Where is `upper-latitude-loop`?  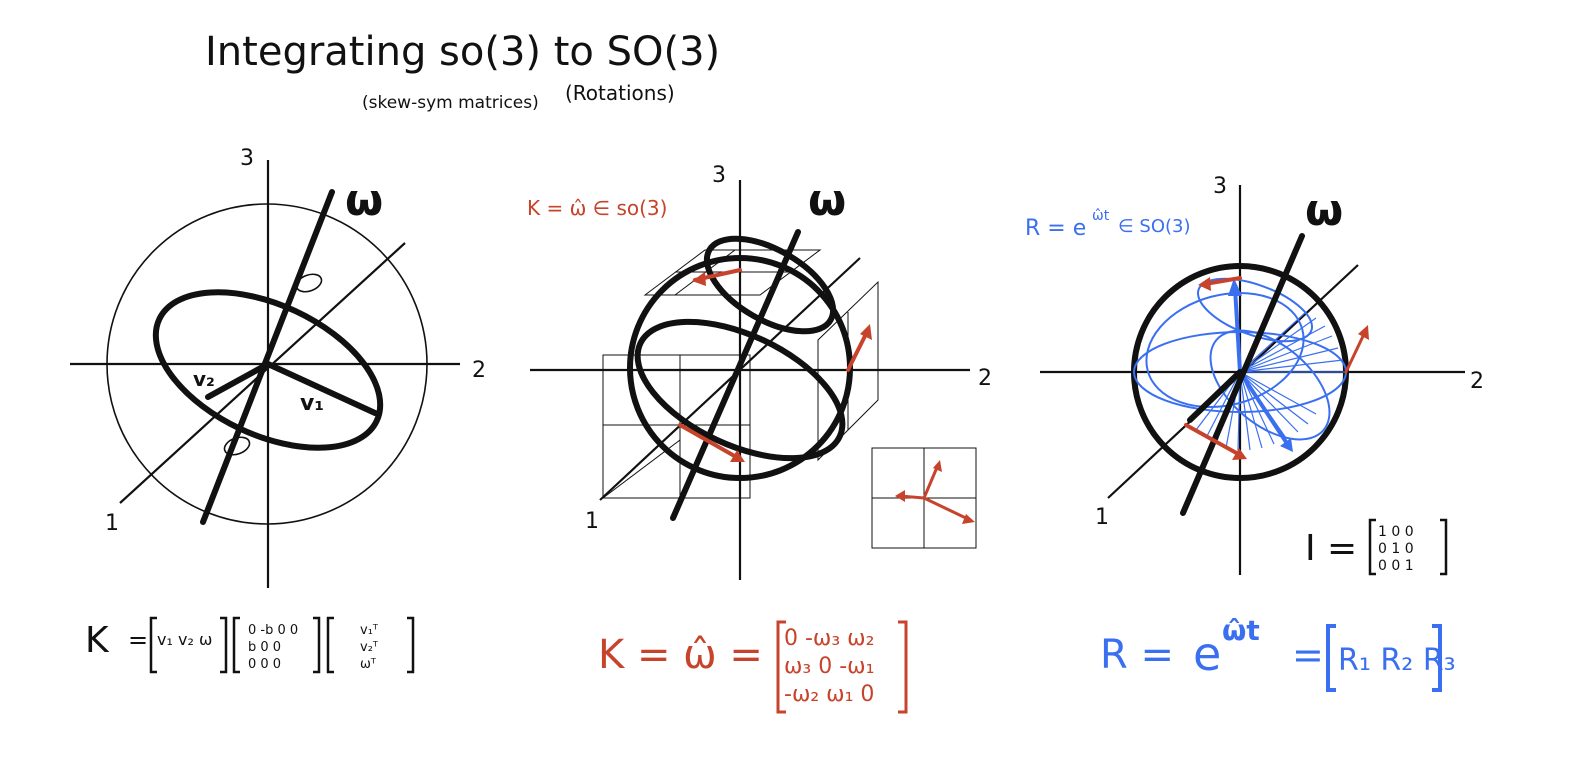
upper-latitude-loop is located at coordinates (770, 285).